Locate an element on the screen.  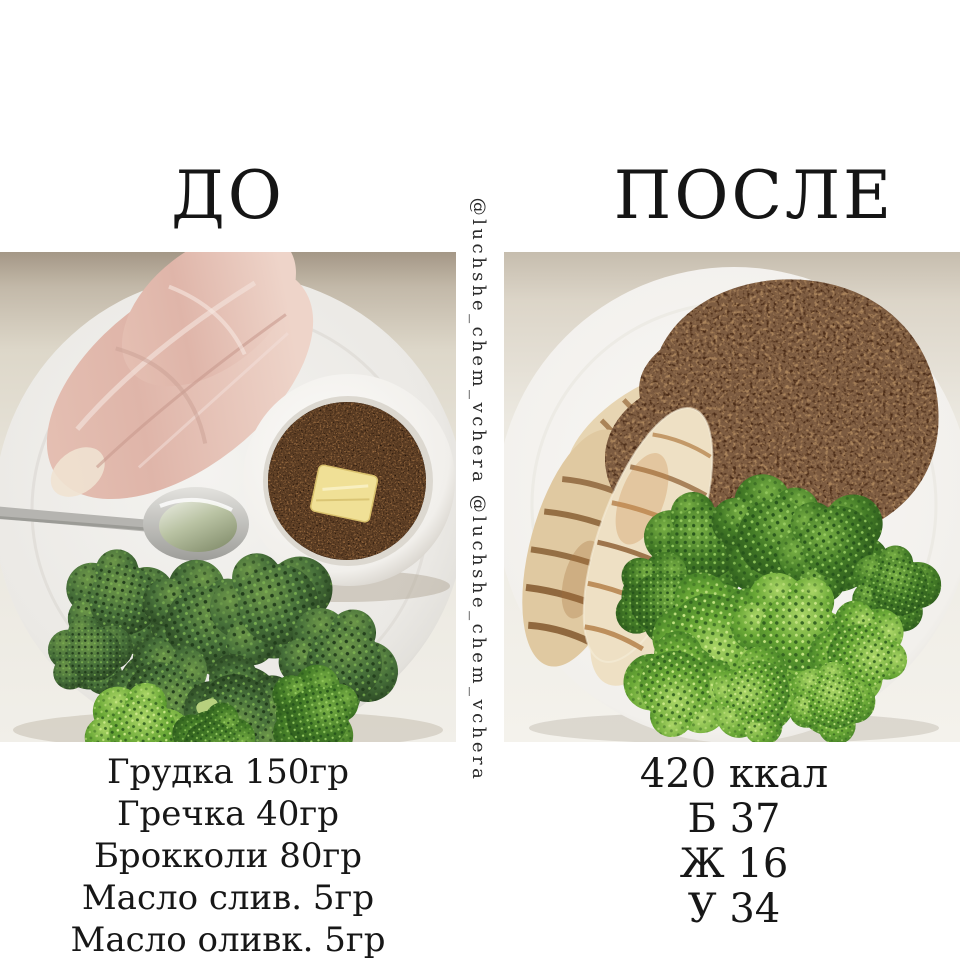
ingredient-line: Масло слив. 5гр is located at coordinates (228, 898).